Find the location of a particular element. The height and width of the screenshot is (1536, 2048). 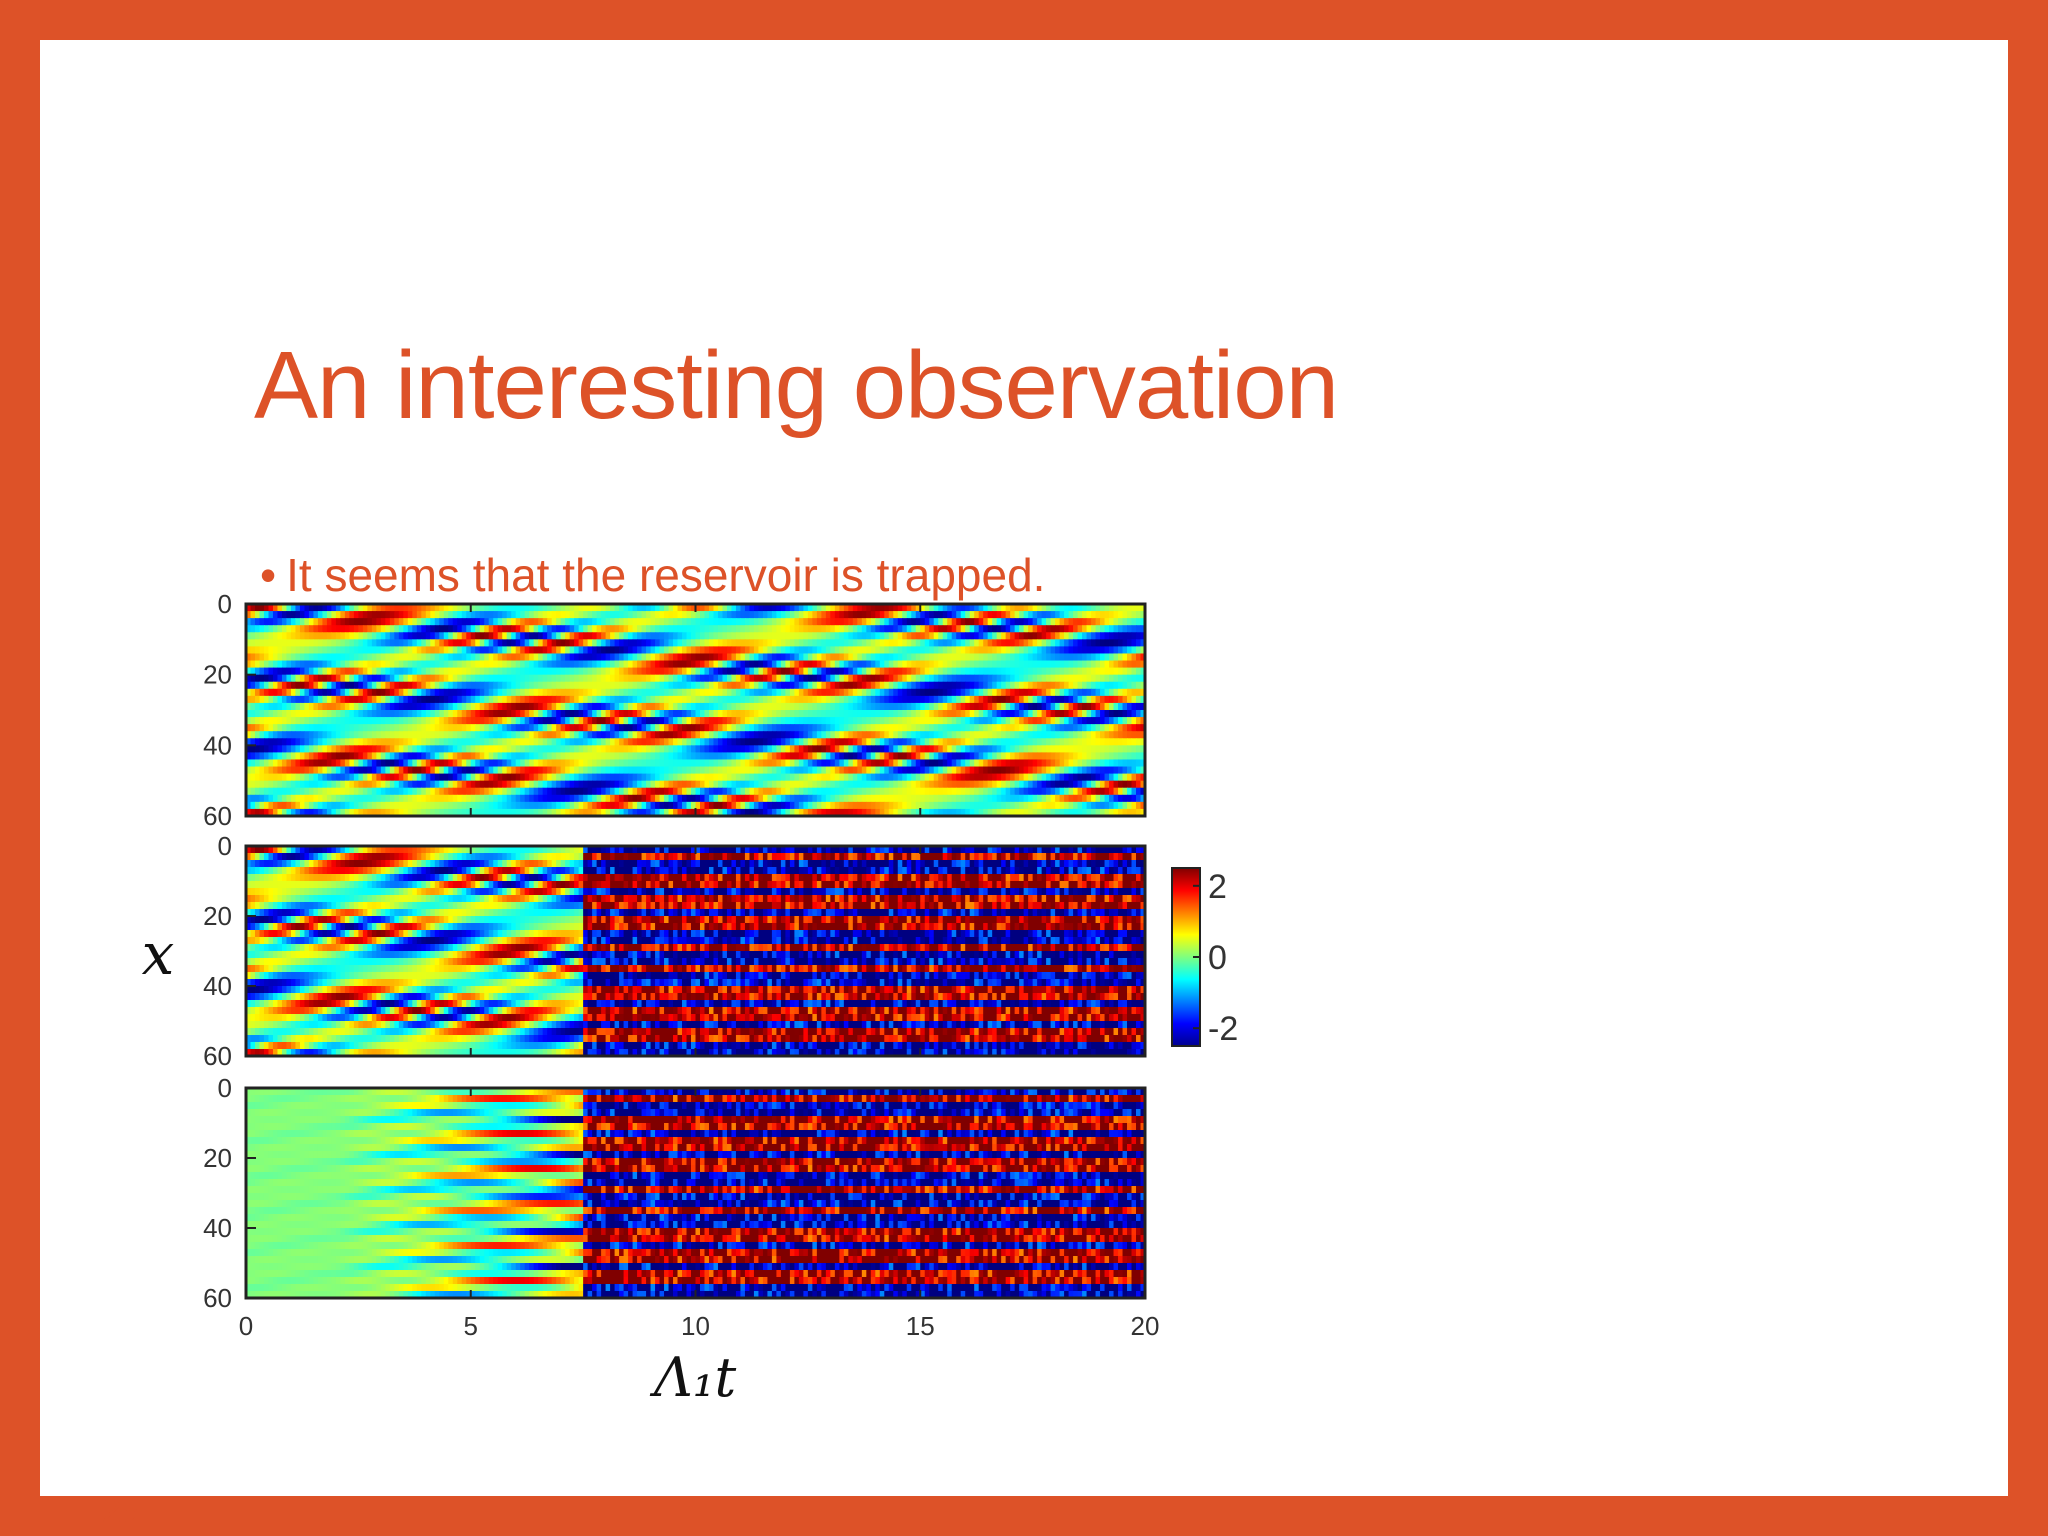

x-tick-label-4: 20 is located at coordinates (1145, 1326).